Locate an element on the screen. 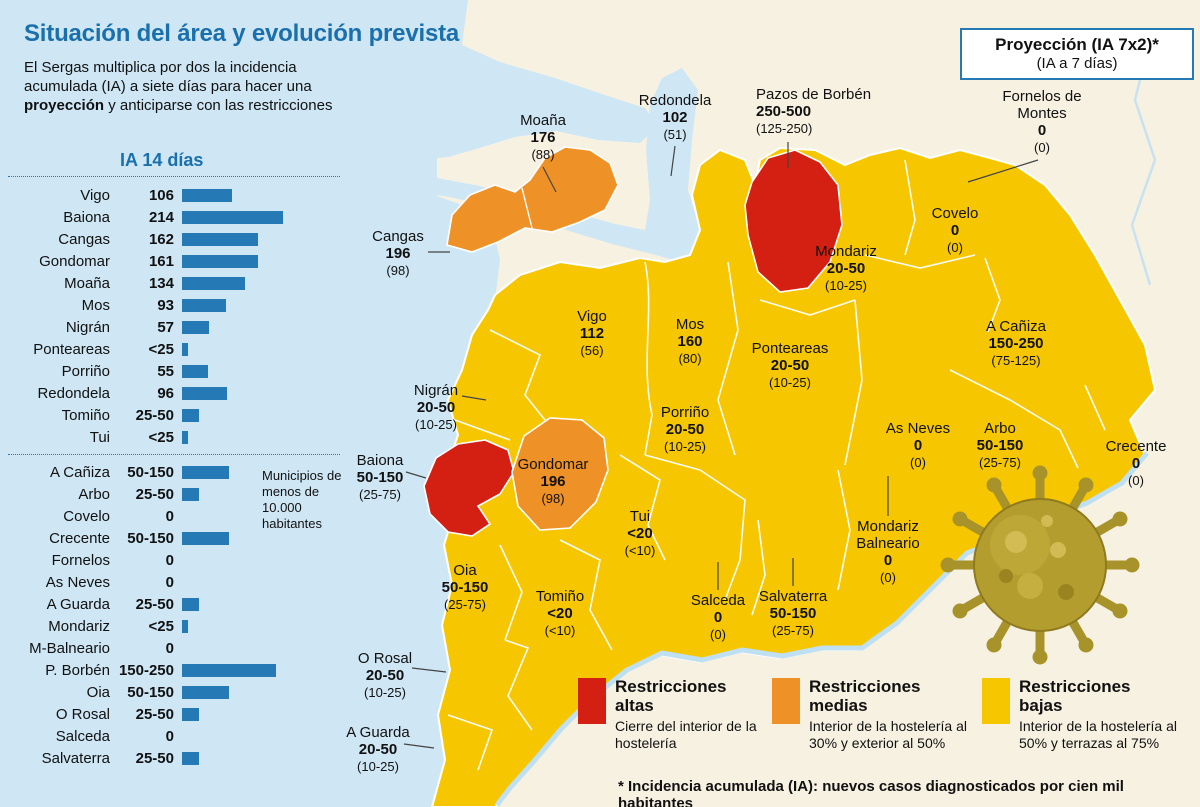  municipality-name: Tomiño is located at coordinates (560, 596).